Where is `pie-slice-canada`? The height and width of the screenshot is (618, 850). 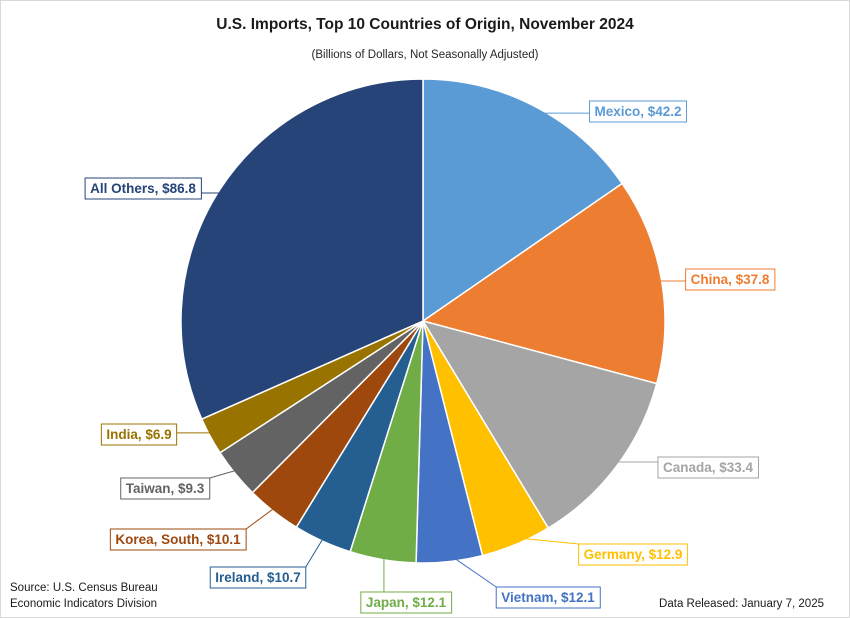
pie-slice-canada is located at coordinates (539, 424).